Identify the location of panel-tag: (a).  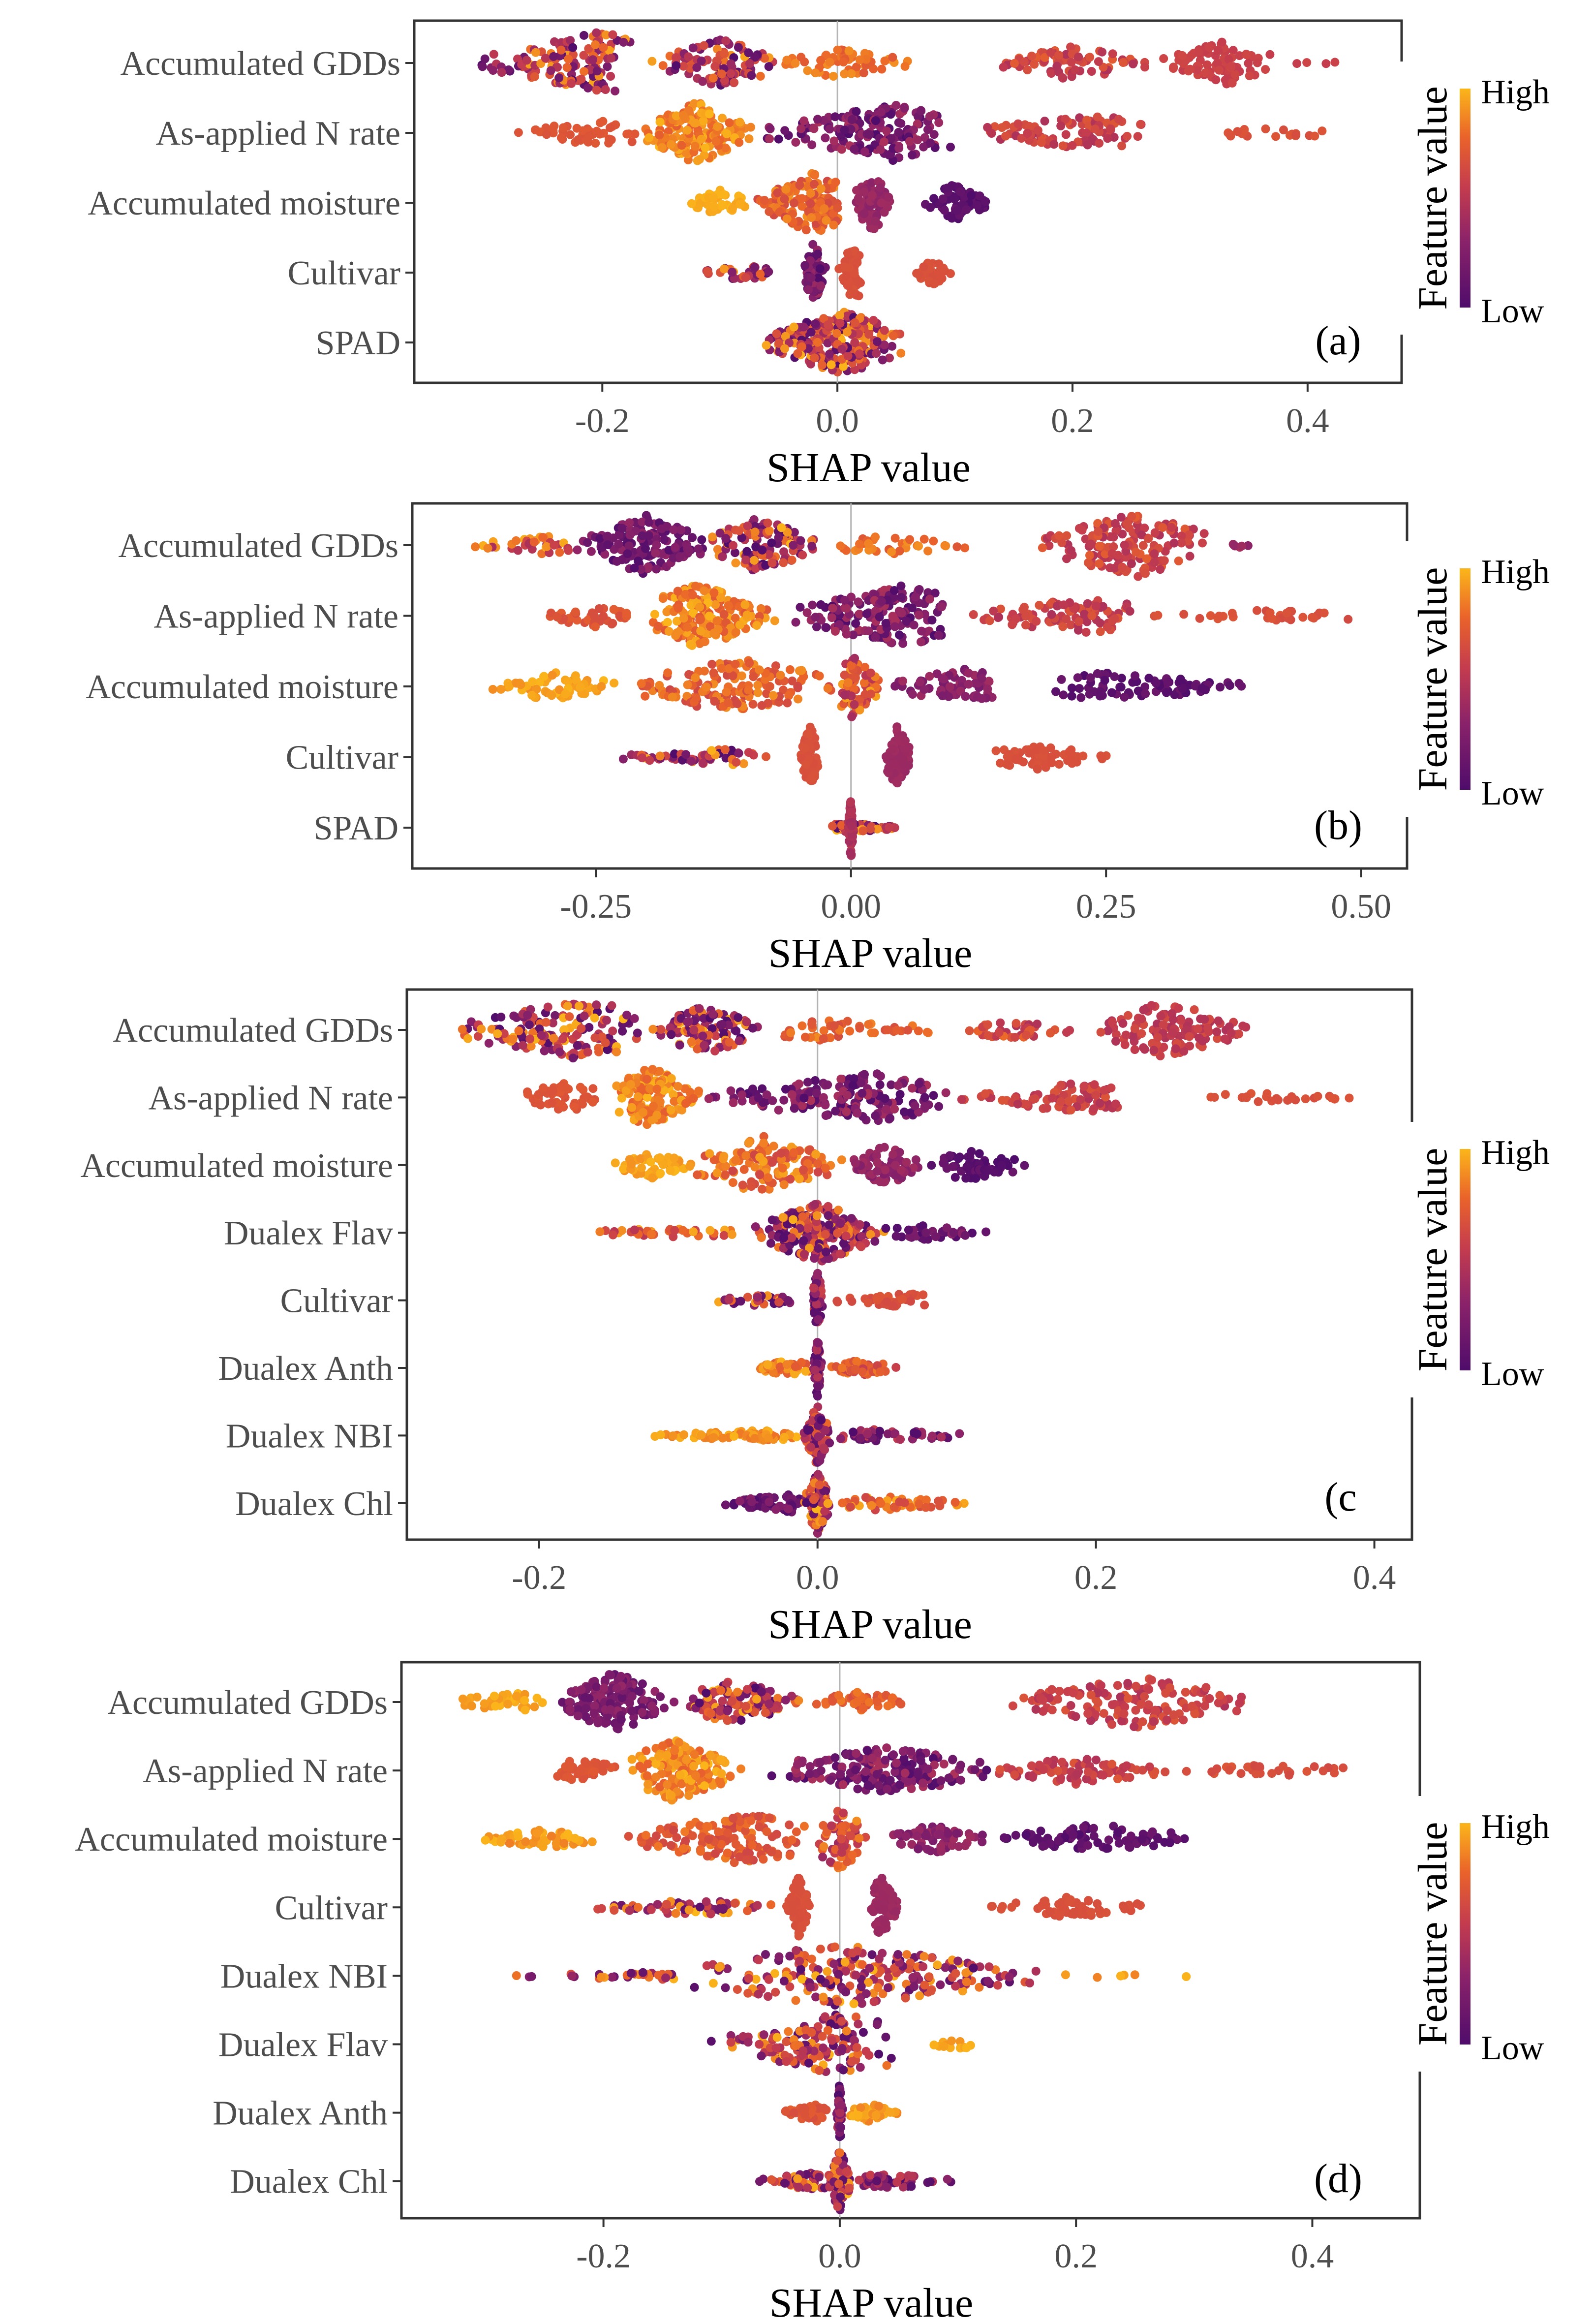
(1338, 341).